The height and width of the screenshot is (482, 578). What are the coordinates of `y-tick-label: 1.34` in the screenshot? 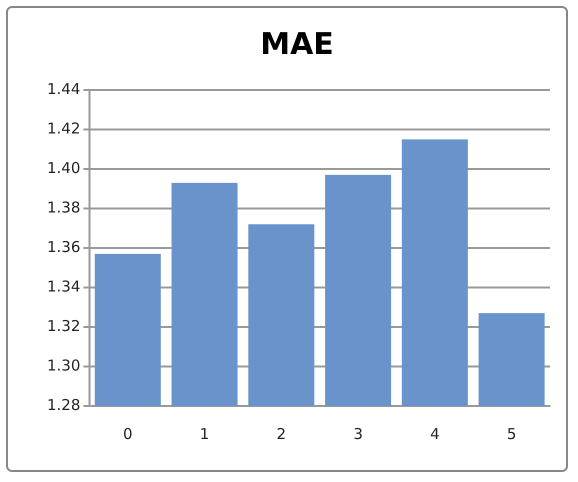 It's located at (63, 286).